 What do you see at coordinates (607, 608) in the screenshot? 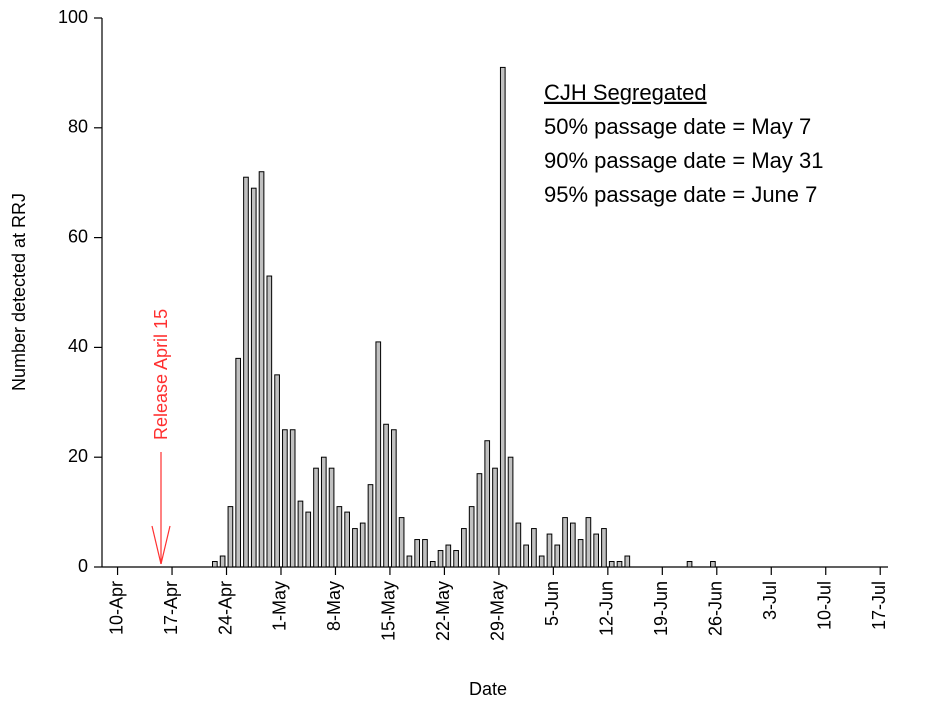
I see `x-tick-label: 12-Jun` at bounding box center [607, 608].